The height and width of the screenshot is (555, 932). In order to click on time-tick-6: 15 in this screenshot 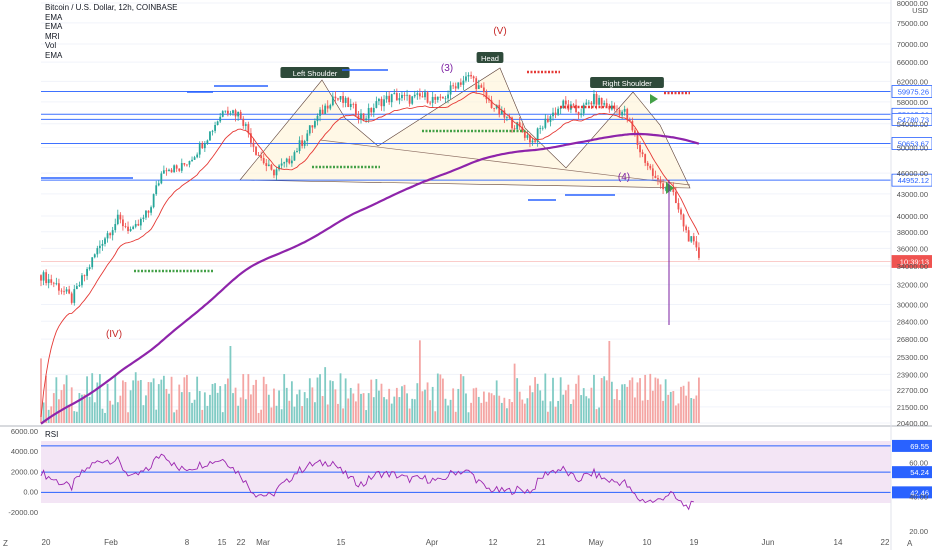, I will do `click(341, 542)`.